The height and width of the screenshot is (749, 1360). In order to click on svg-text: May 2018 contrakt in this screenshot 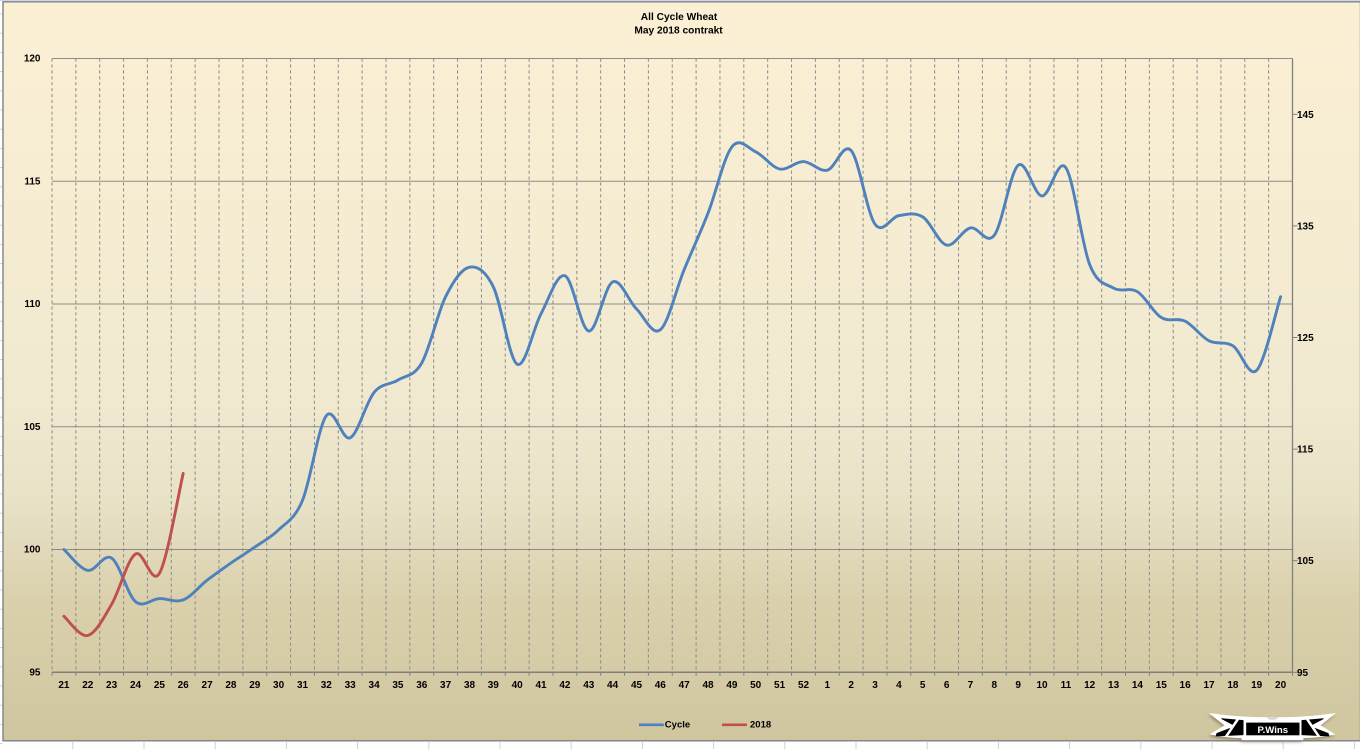, I will do `click(678, 31)`.